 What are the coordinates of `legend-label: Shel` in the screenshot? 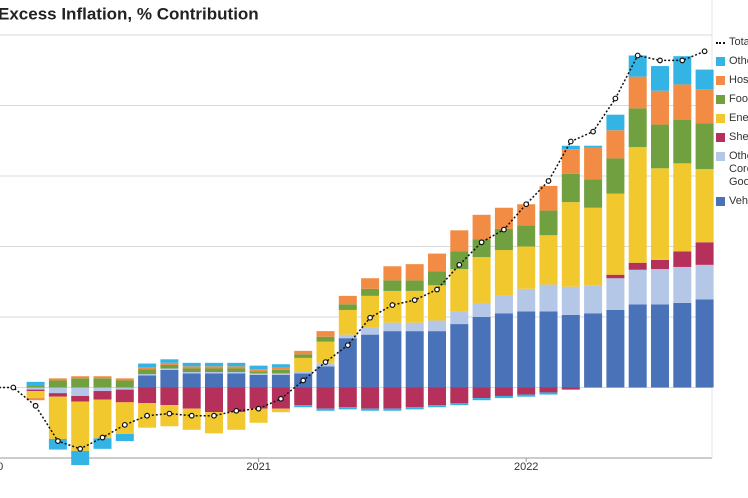 It's located at (738, 137).